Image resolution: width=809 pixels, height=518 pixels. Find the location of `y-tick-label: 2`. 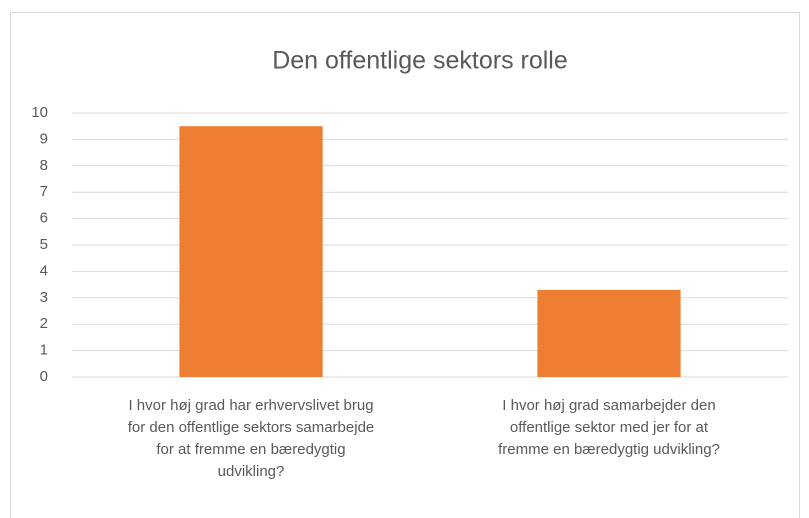

y-tick-label: 2 is located at coordinates (44, 323).